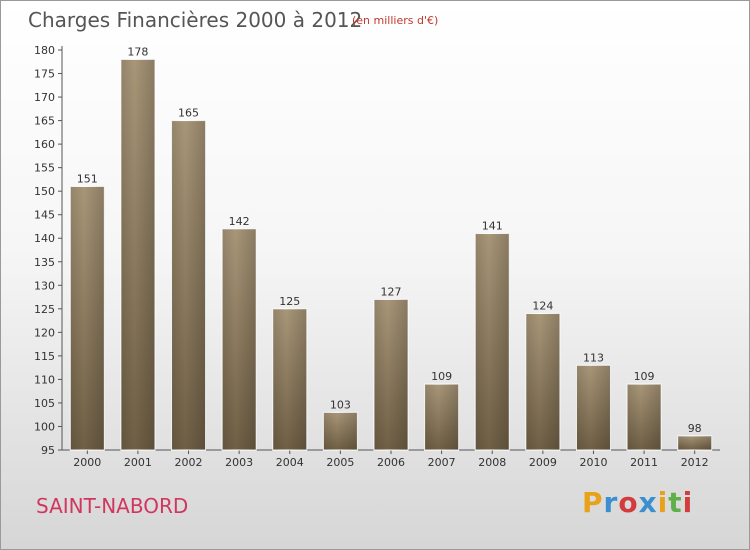  I want to click on y-tick-label: 165, so click(44, 121).